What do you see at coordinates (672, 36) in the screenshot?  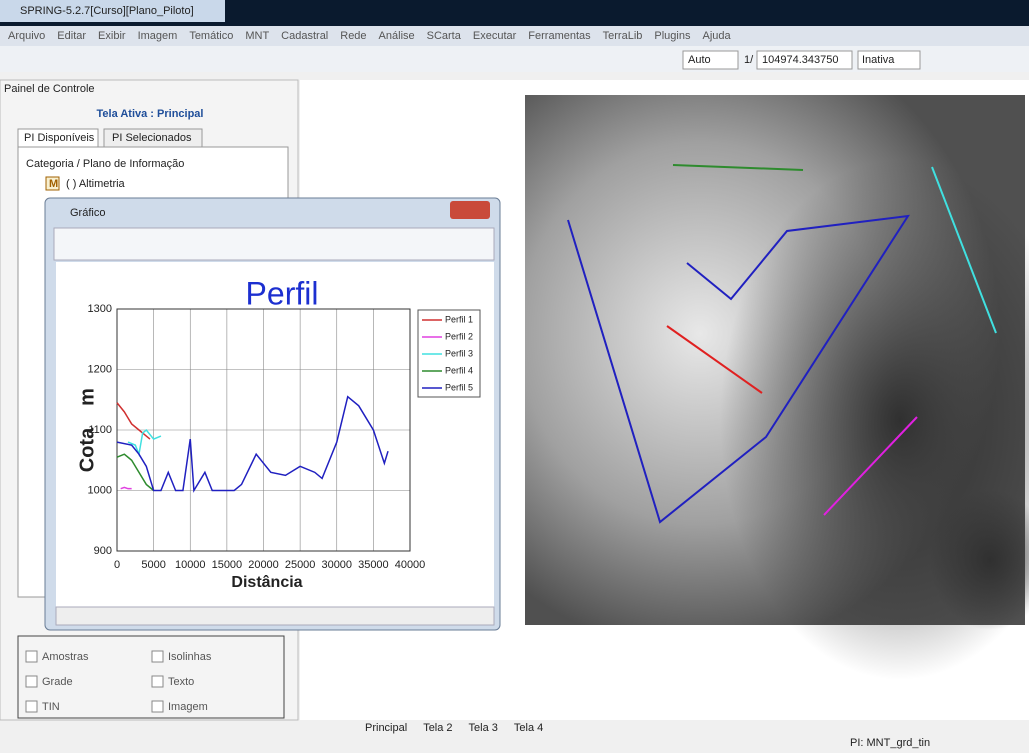 I see `menu-item: Plugins` at bounding box center [672, 36].